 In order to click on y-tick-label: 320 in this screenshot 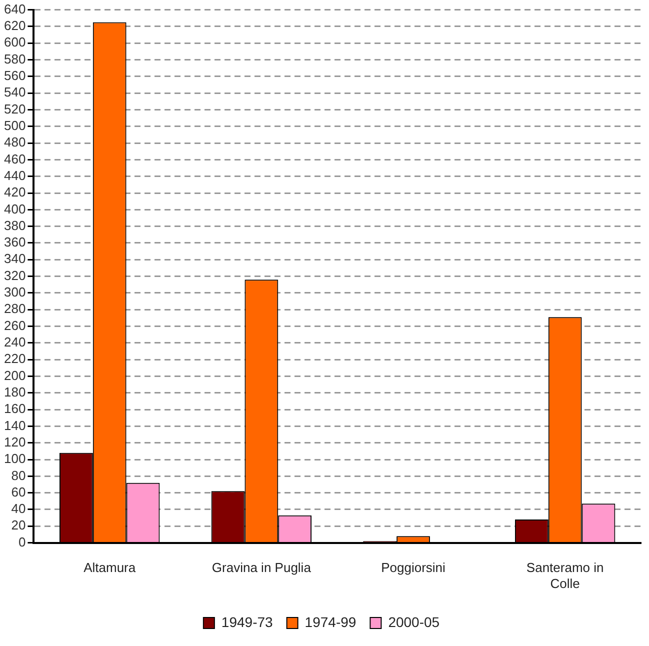, I will do `click(15, 275)`.